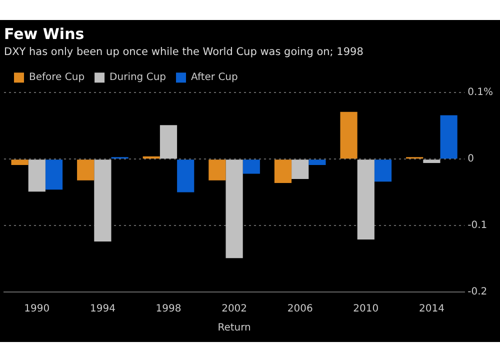 The height and width of the screenshot is (362, 500). Describe the element at coordinates (37, 309) in the screenshot. I see `x-tick-label: 1990` at that location.